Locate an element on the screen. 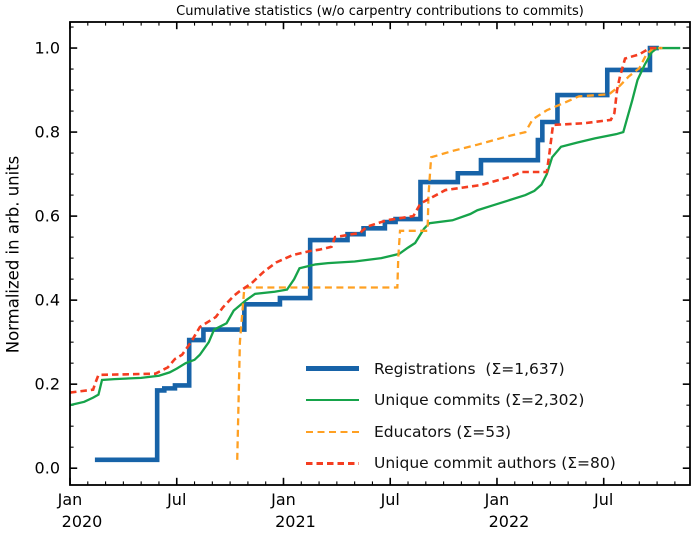  x-tick-year-label: 2022 is located at coordinates (509, 521).